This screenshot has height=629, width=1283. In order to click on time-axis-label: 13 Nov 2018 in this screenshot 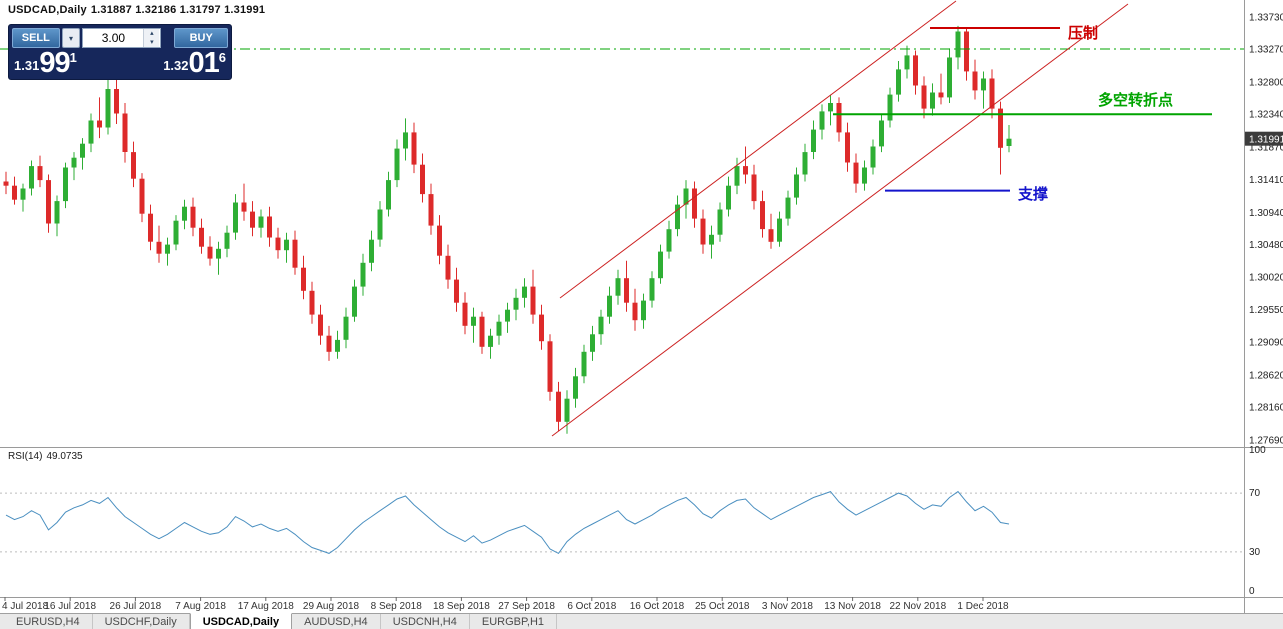, I will do `click(852, 606)`.